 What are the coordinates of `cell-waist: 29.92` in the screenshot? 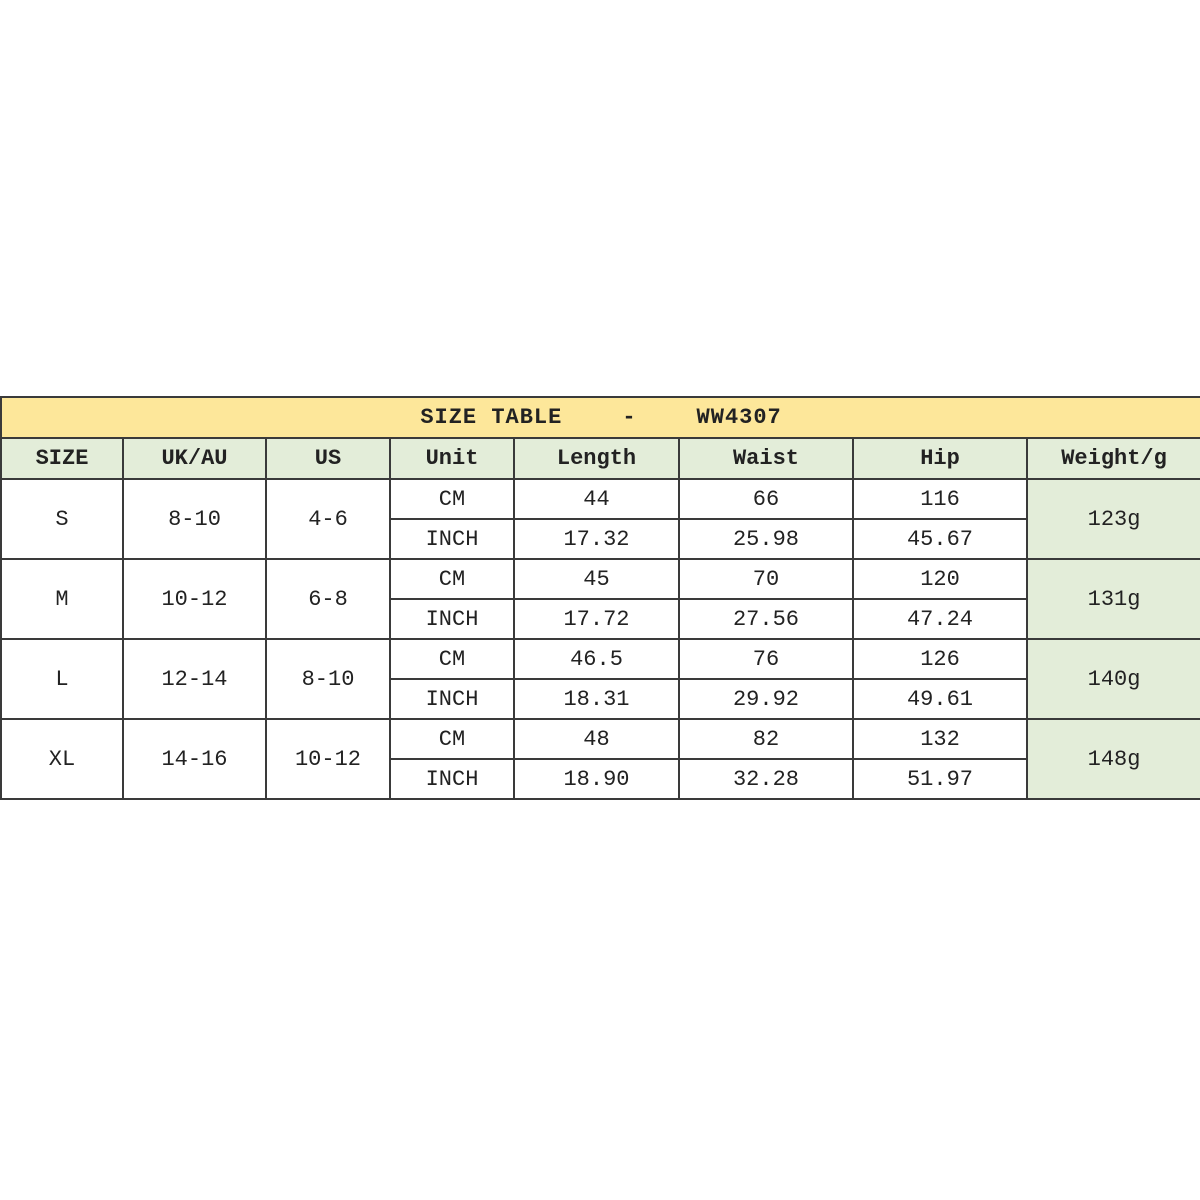 It's located at (766, 699).